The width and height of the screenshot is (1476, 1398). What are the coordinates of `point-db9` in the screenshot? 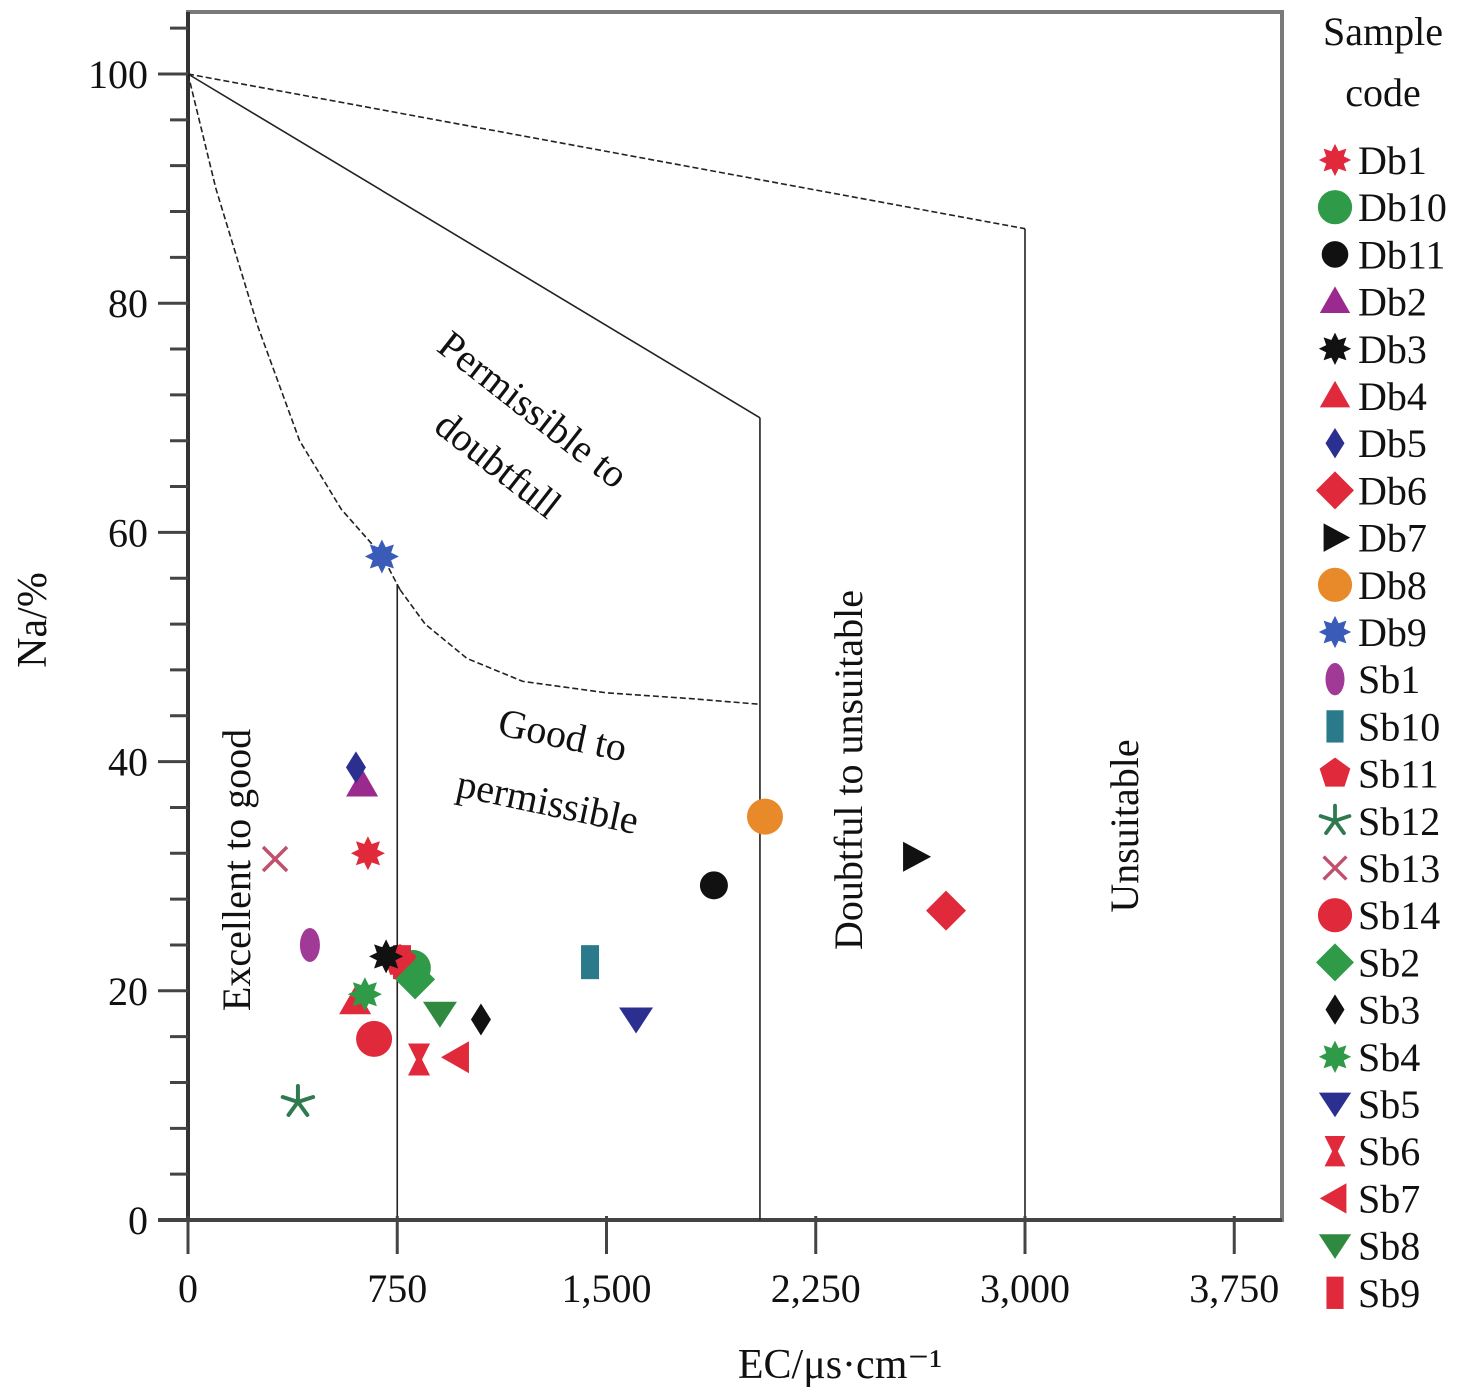 It's located at (381, 556).